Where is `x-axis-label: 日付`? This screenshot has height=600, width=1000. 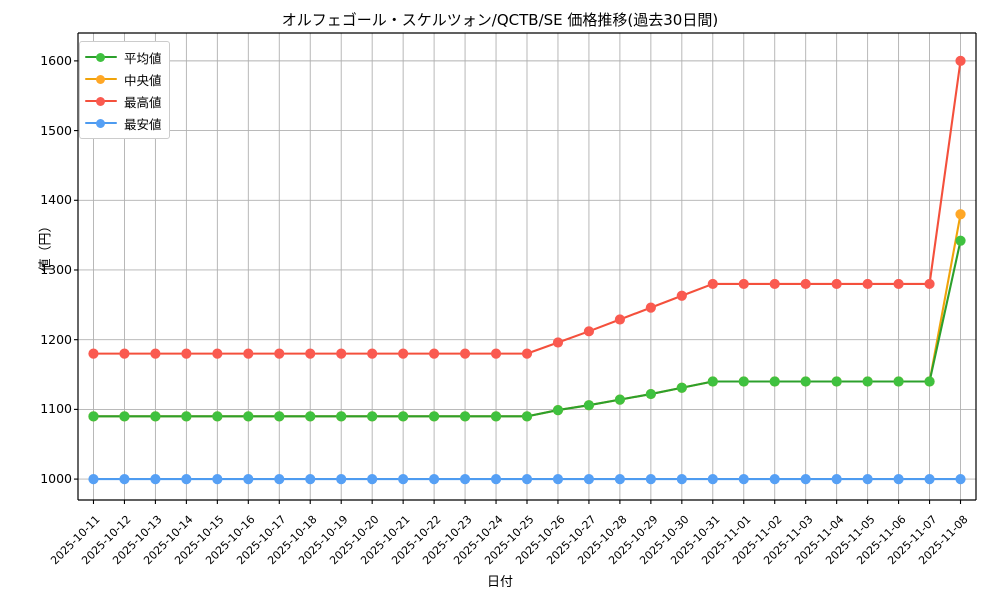 x-axis-label: 日付 is located at coordinates (499, 582).